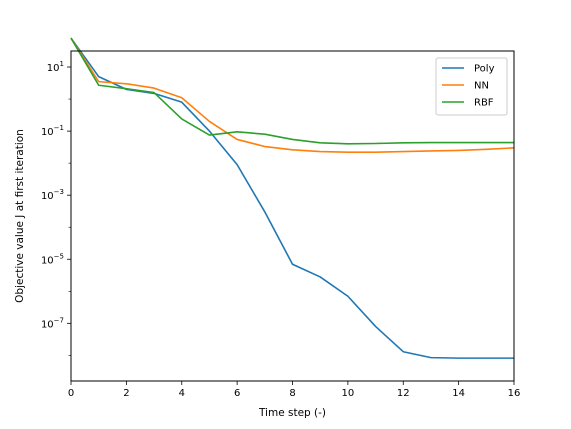  Describe the element at coordinates (348, 393) in the screenshot. I see `x-tick-label: 10` at that location.